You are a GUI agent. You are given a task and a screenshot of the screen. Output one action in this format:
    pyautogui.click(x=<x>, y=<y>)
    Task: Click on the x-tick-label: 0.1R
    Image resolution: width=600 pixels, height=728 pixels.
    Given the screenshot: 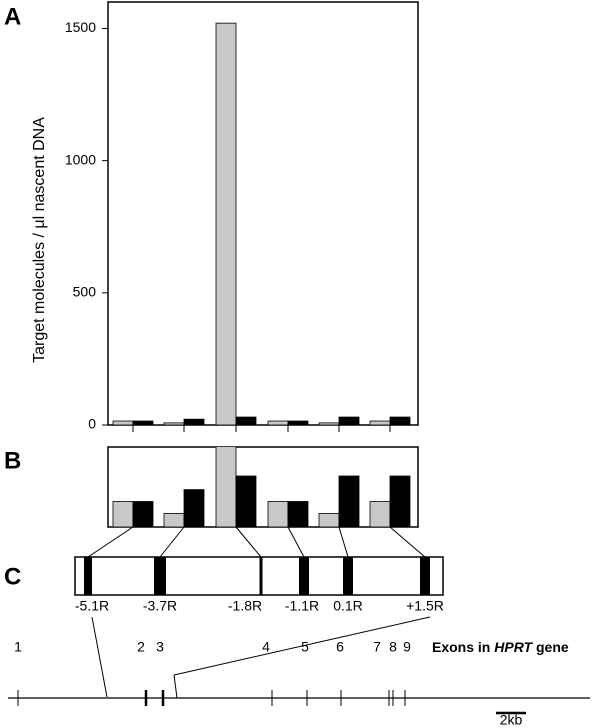 What is the action you would take?
    pyautogui.click(x=348, y=606)
    